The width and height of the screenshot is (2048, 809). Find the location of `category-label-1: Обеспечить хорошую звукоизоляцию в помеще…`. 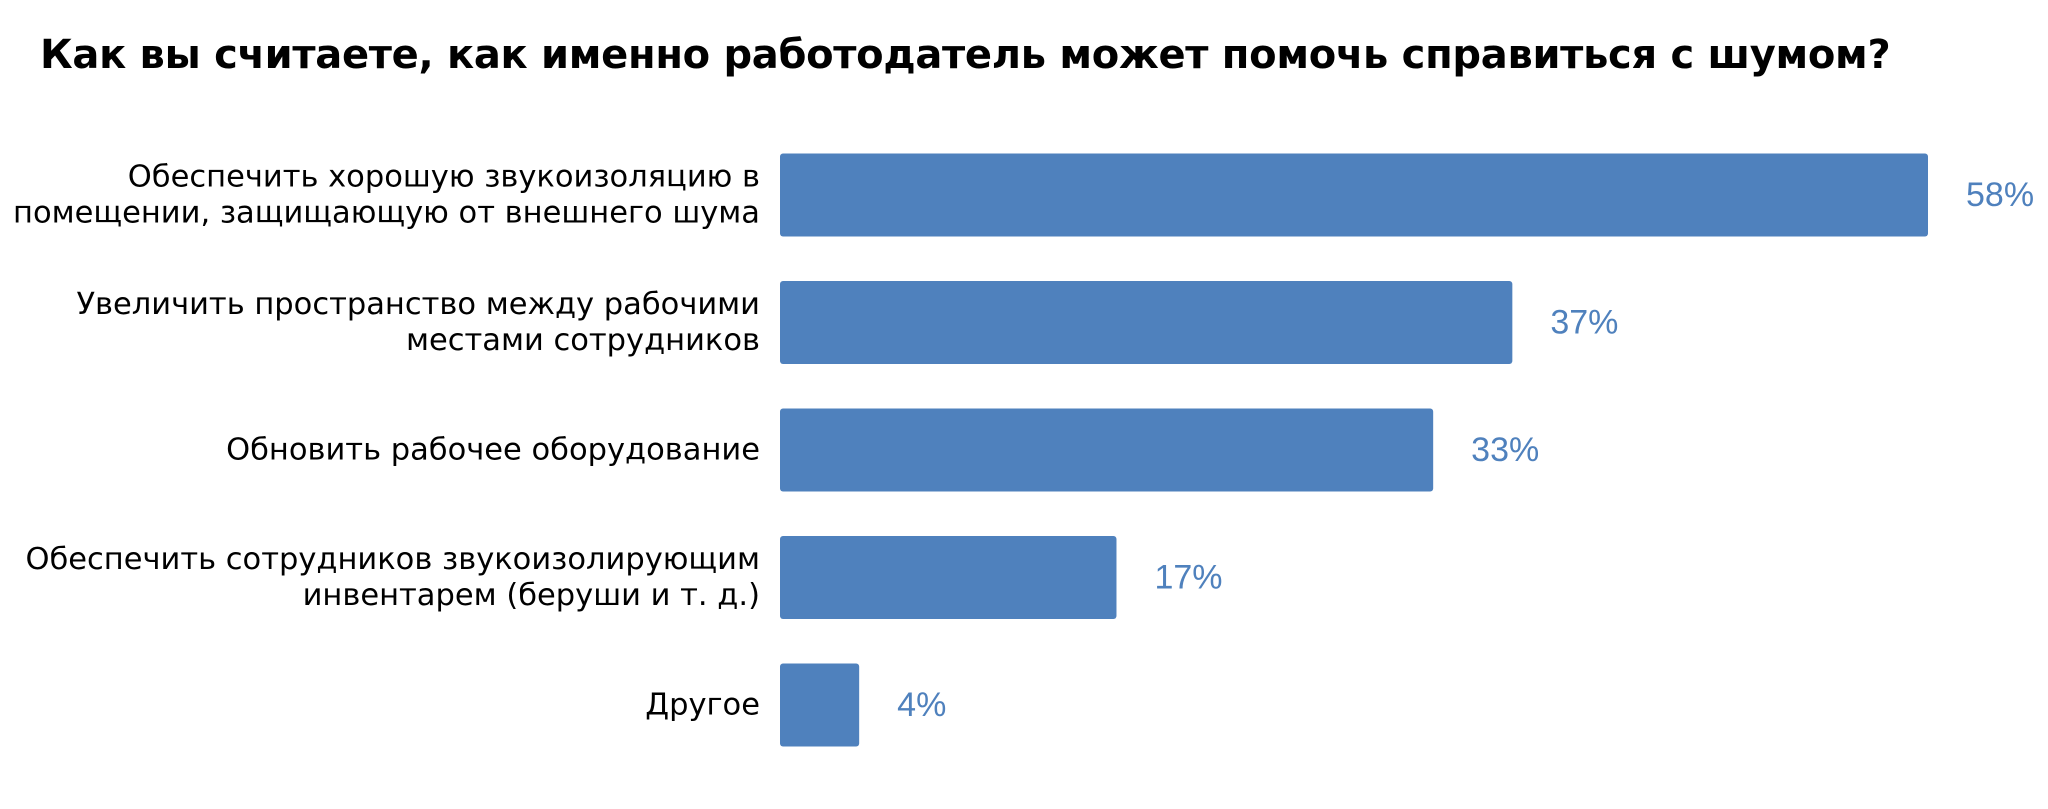

category-label-1: Обеспечить хорошую звукоизоляцию в помеще… is located at coordinates (386, 195).